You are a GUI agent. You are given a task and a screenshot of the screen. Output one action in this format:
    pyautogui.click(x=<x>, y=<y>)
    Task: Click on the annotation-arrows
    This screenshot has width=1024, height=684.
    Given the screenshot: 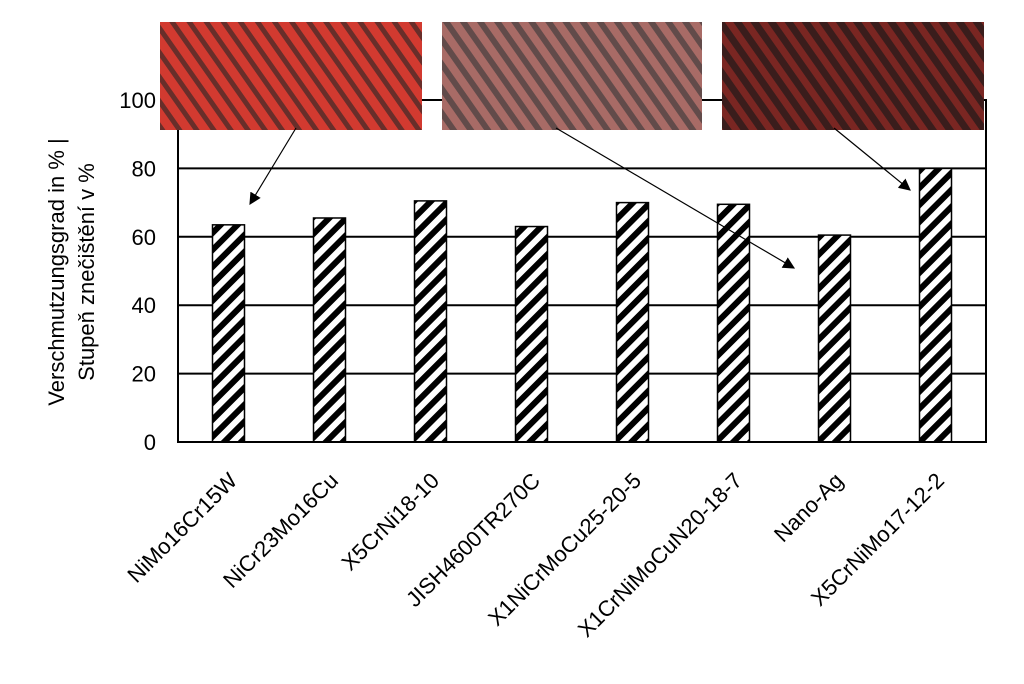 What is the action you would take?
    pyautogui.click(x=580, y=198)
    